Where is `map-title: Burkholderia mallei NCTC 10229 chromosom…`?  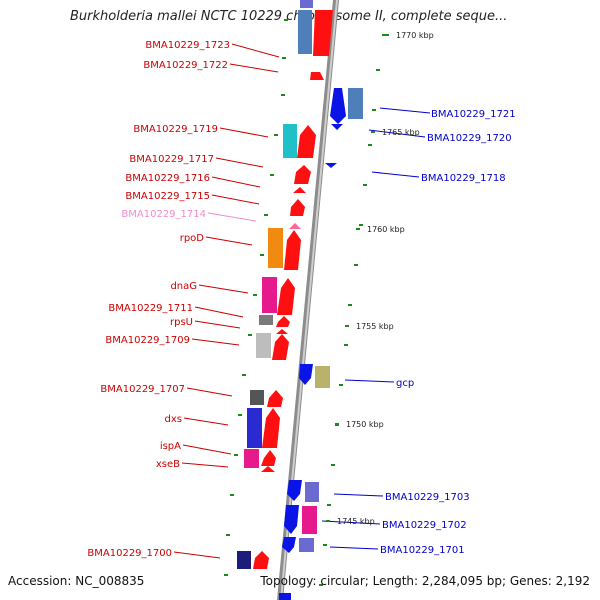
map-title: Burkholderia mallei NCTC 10229 chromosom… is located at coordinates (289, 16).